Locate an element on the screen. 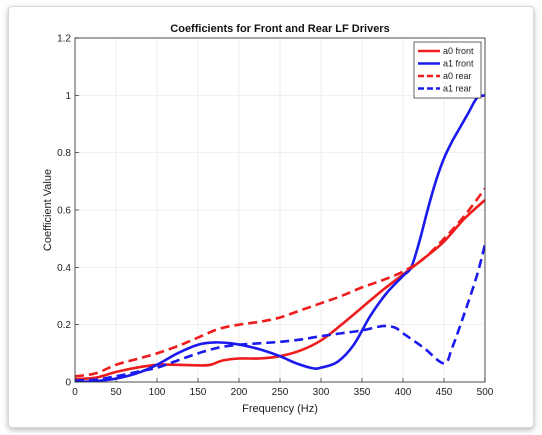 The height and width of the screenshot is (435, 542). x-tick-label: 200 is located at coordinates (239, 392).